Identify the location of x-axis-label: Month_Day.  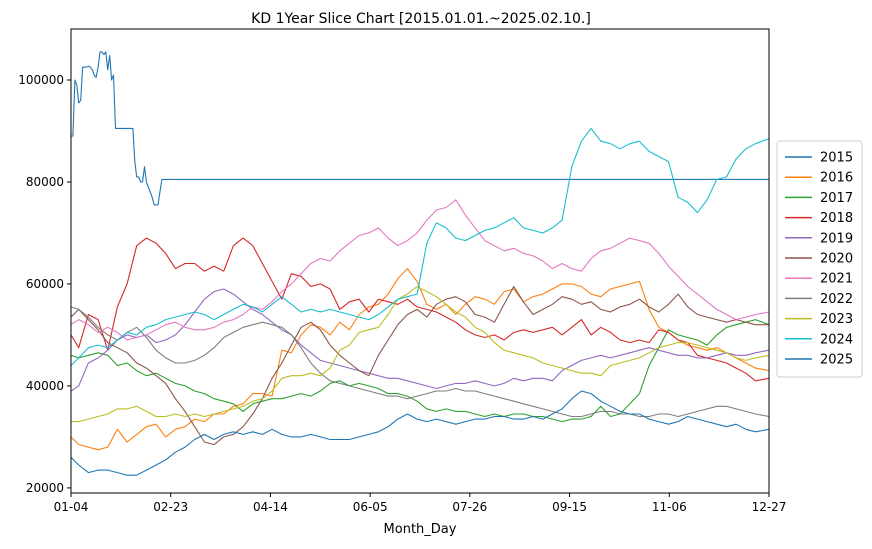
(420, 529).